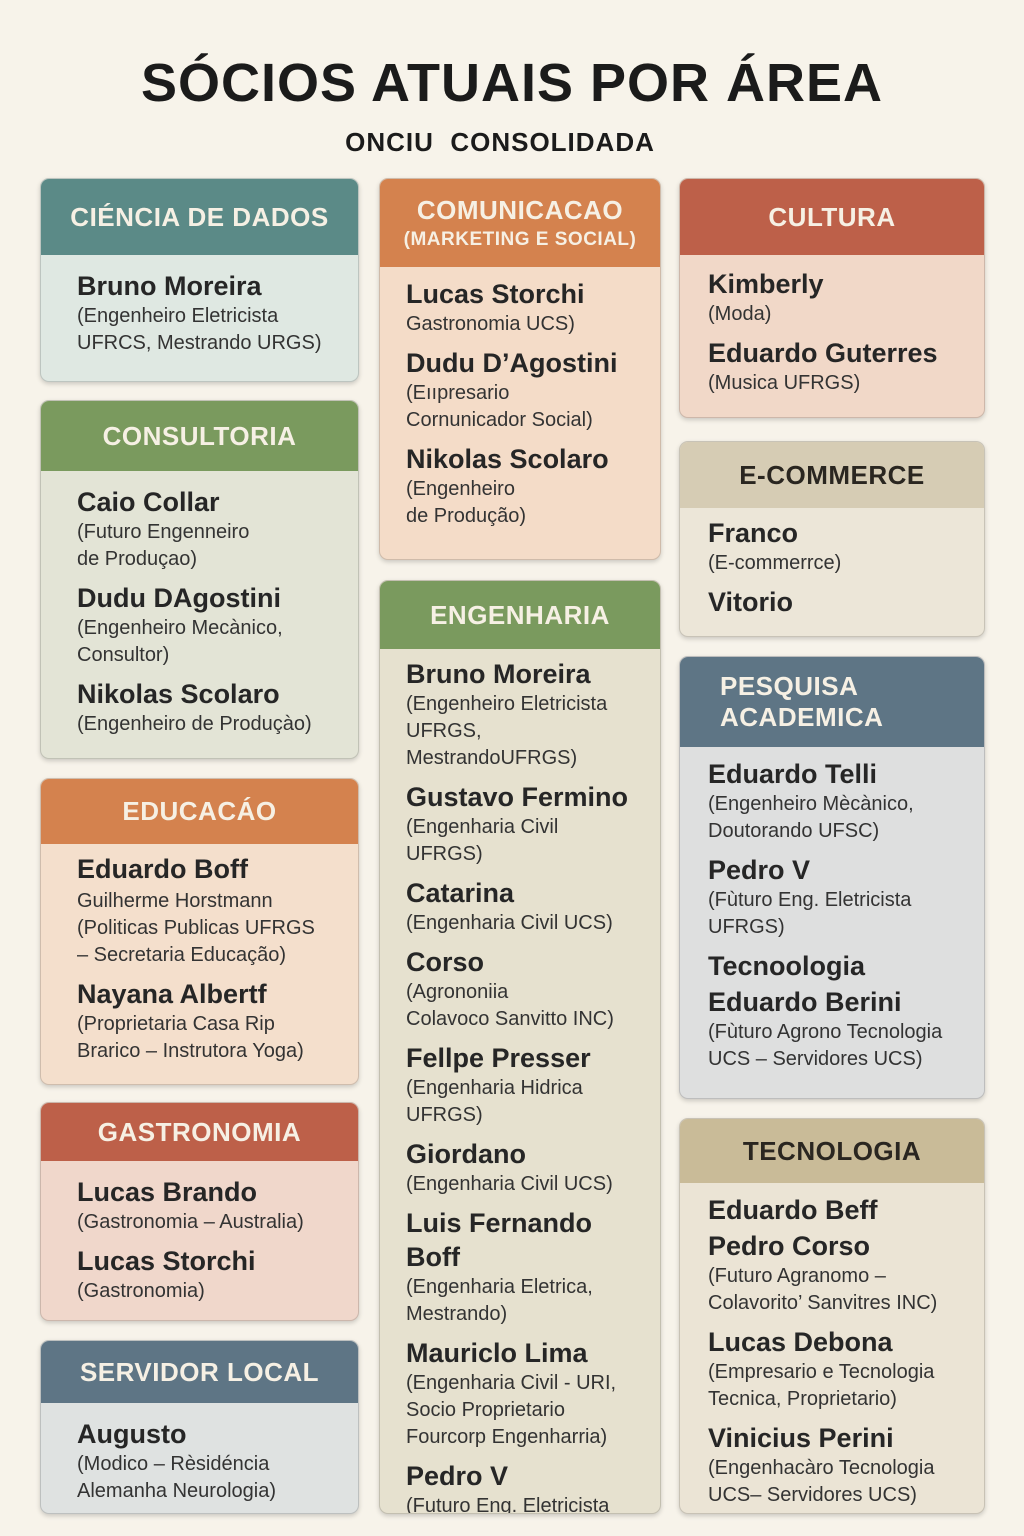 The height and width of the screenshot is (1536, 1024). Describe the element at coordinates (499, 1300) in the screenshot. I see `member-description: (Engenharia Eletrica, Mestrando)` at that location.